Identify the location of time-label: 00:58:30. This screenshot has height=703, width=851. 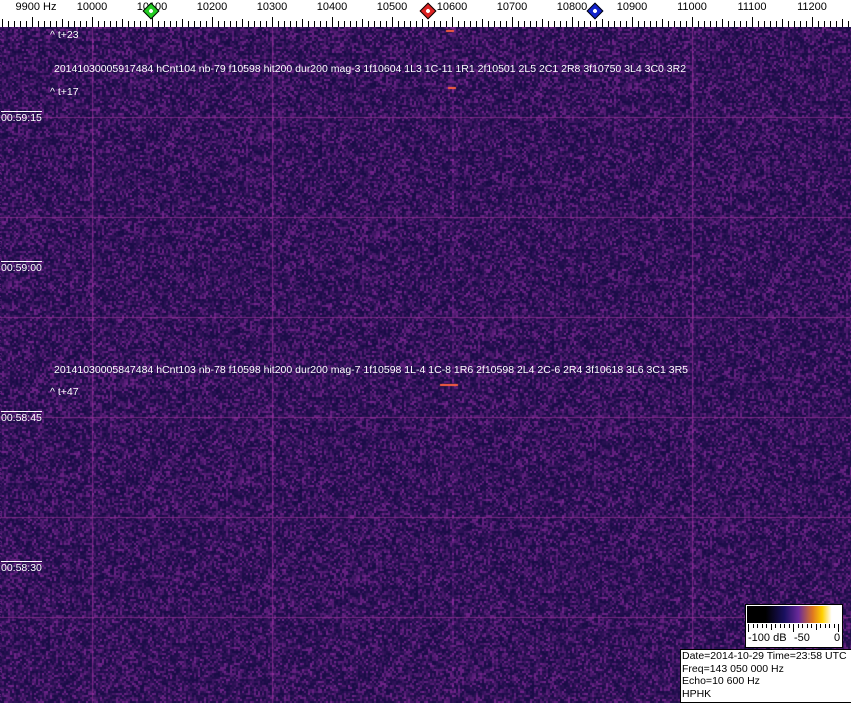
(21, 567).